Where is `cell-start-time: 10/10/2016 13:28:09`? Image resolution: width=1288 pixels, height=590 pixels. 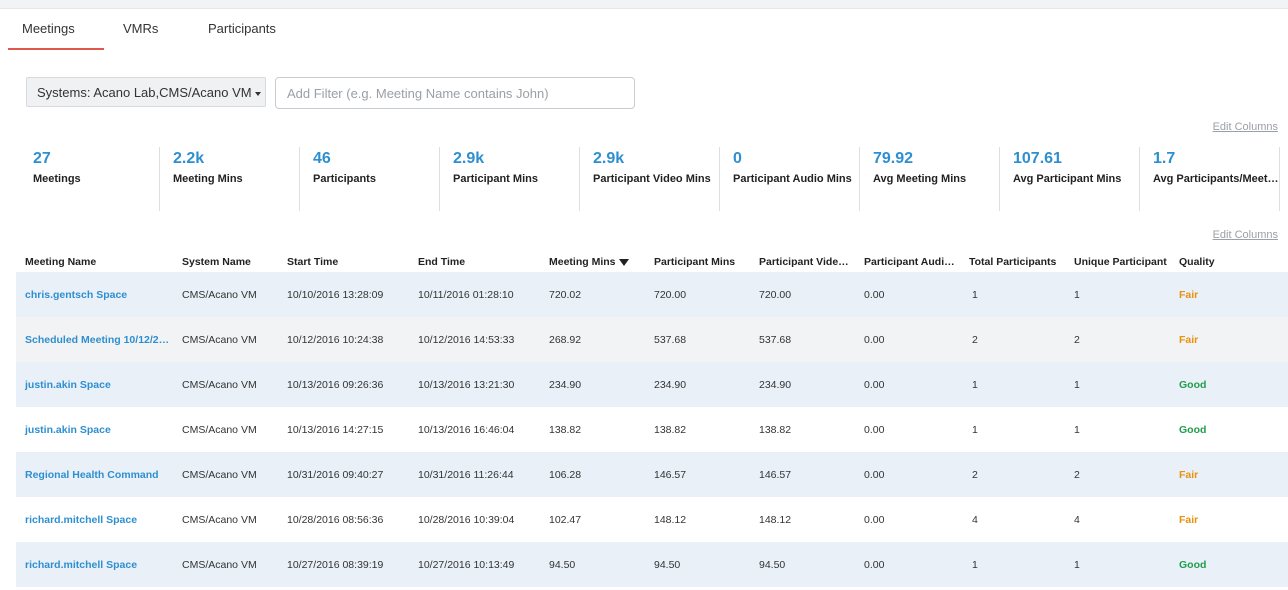 cell-start-time: 10/10/2016 13:28:09 is located at coordinates (335, 294).